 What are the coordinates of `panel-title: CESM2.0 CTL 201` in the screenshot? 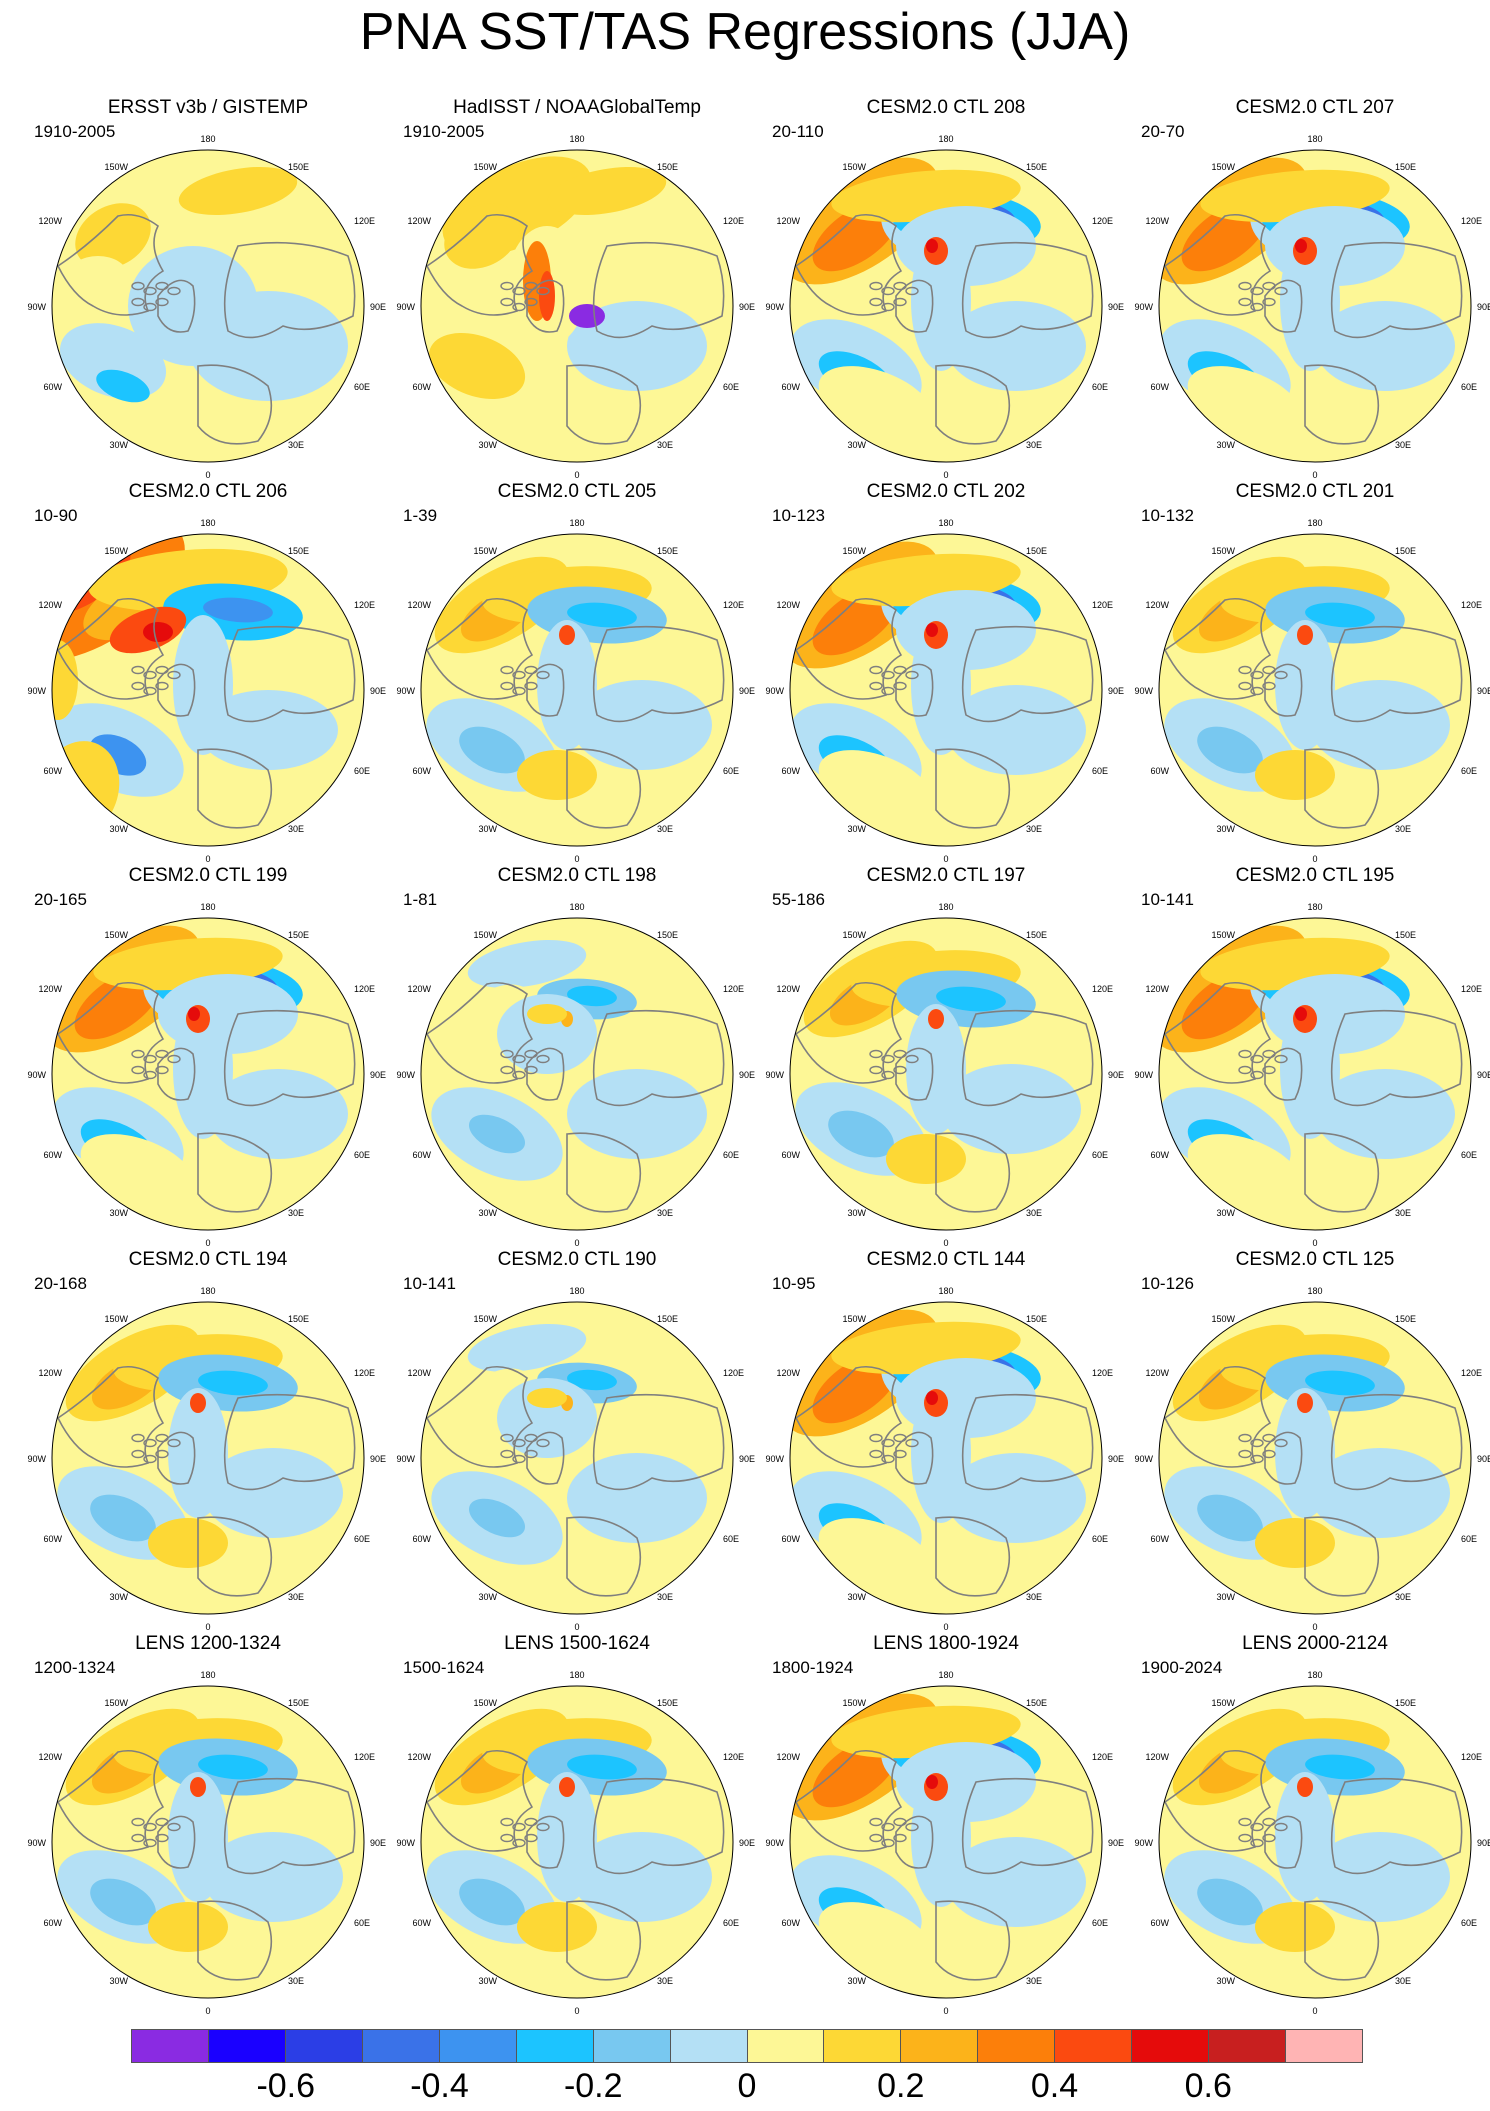 It's located at (1315, 491).